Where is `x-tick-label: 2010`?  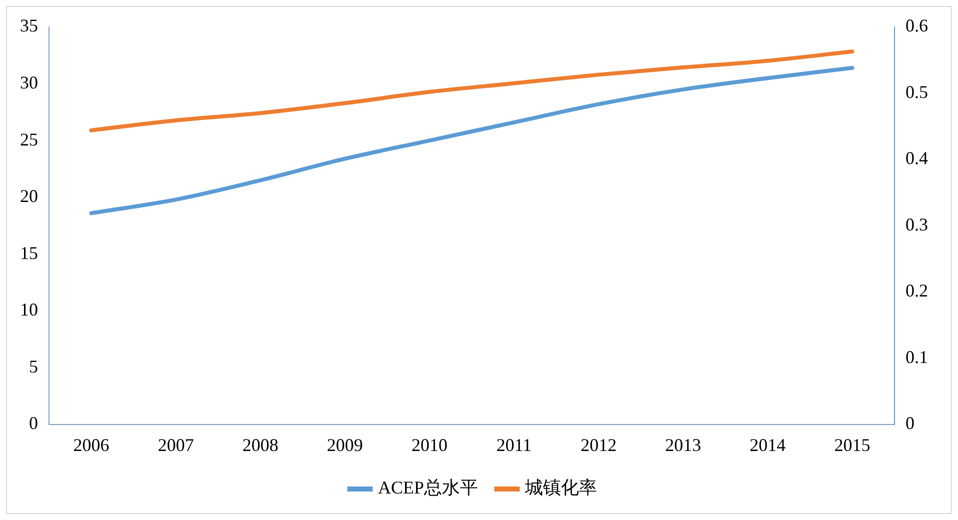
x-tick-label: 2010 is located at coordinates (429, 444).